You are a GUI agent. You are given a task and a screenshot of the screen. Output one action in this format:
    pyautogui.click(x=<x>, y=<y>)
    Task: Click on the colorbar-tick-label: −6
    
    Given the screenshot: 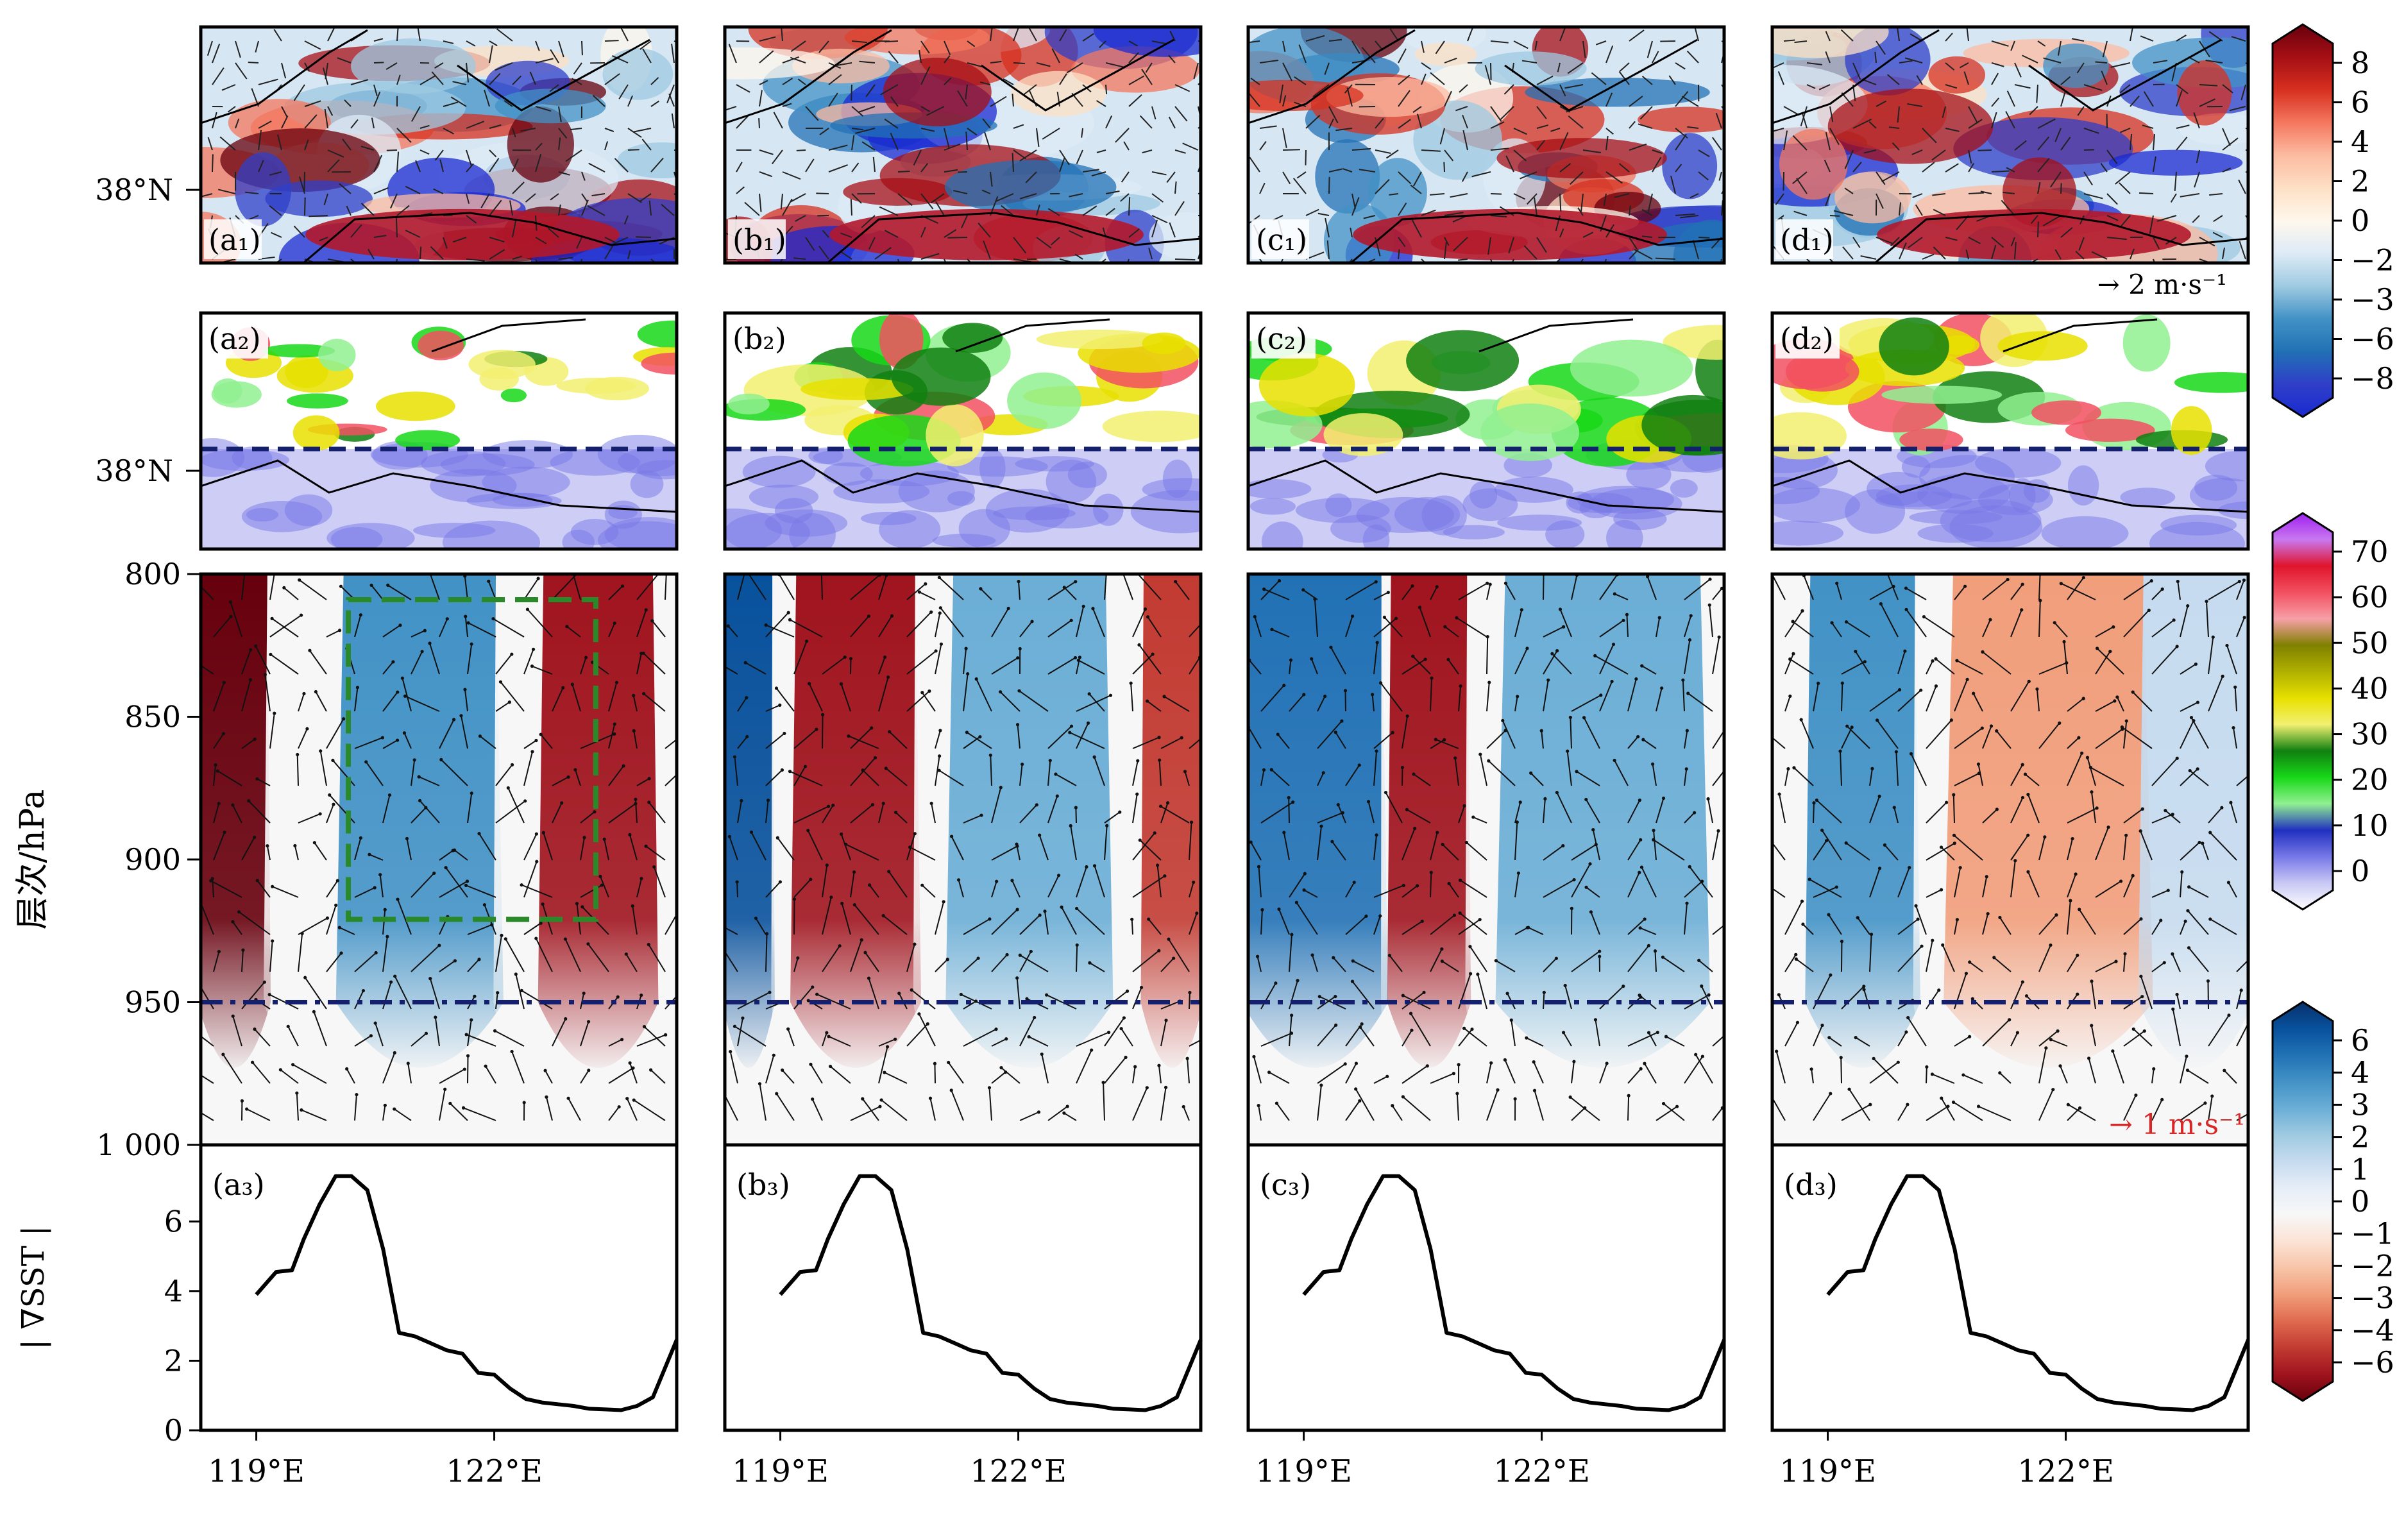 What is the action you would take?
    pyautogui.click(x=2372, y=339)
    